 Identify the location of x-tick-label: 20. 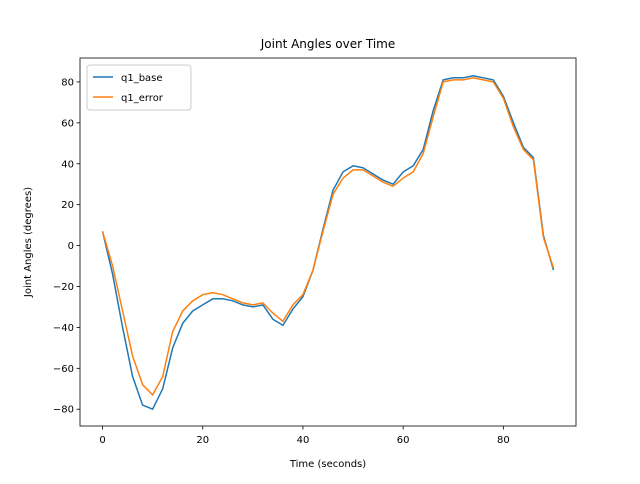
(202, 440).